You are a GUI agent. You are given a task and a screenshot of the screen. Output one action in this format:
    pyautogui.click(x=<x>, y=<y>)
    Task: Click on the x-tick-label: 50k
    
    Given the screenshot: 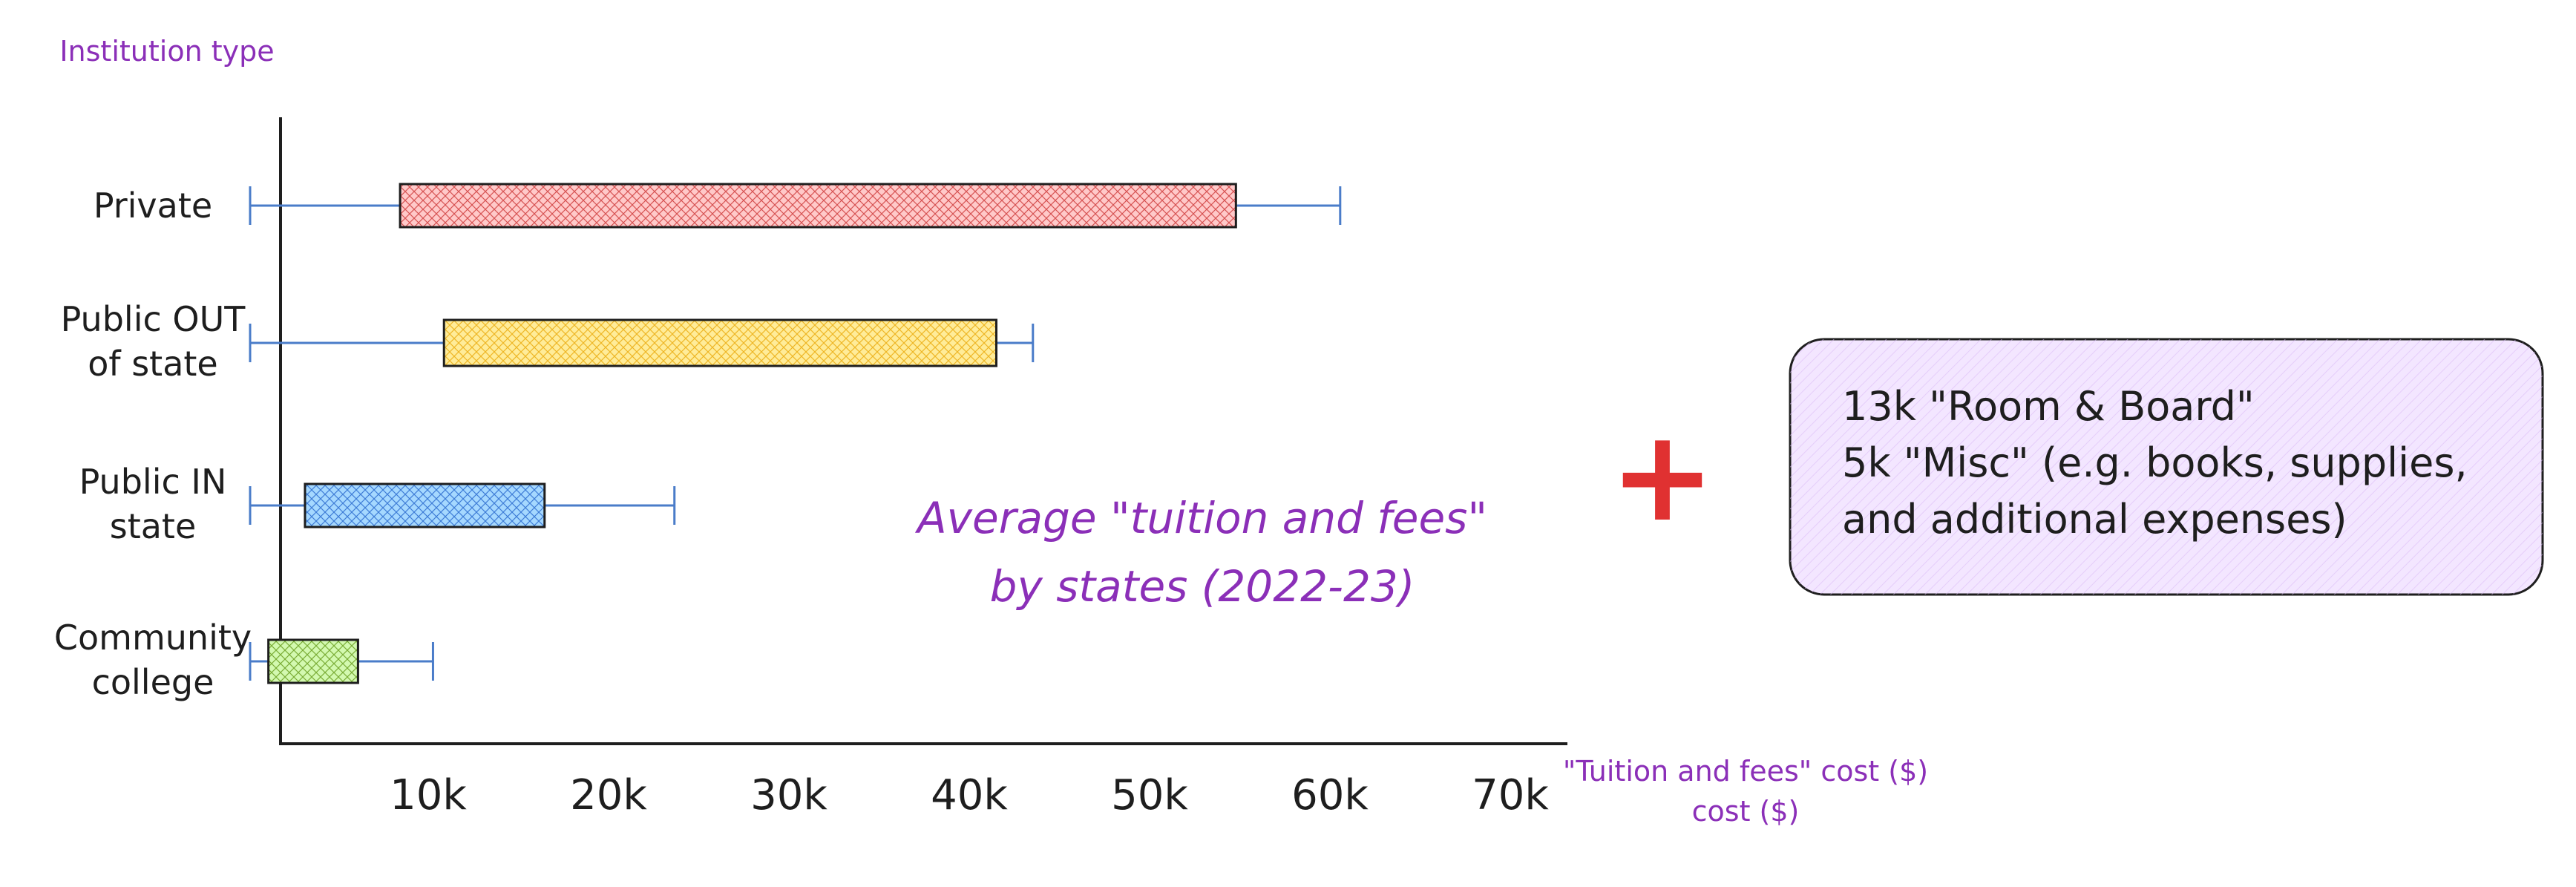 What is the action you would take?
    pyautogui.click(x=1149, y=795)
    